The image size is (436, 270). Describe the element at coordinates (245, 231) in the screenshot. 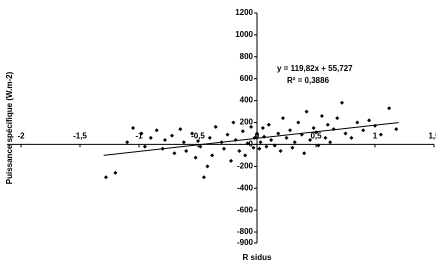

I see `y-tick-label: -800` at that location.